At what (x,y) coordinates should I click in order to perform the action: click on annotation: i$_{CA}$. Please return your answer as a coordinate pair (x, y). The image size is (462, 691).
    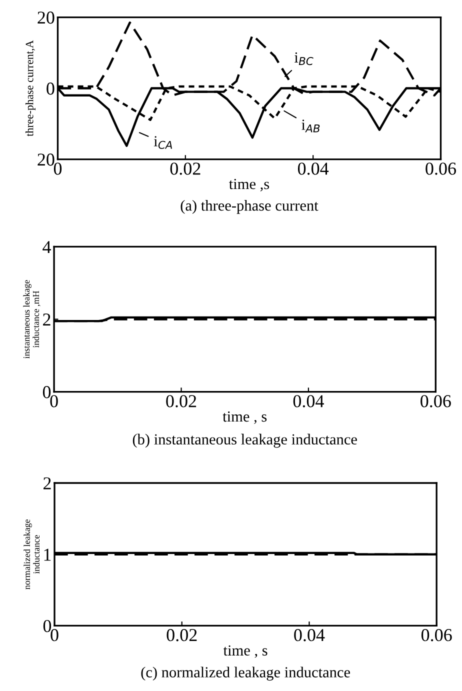
    Looking at the image, I should click on (163, 142).